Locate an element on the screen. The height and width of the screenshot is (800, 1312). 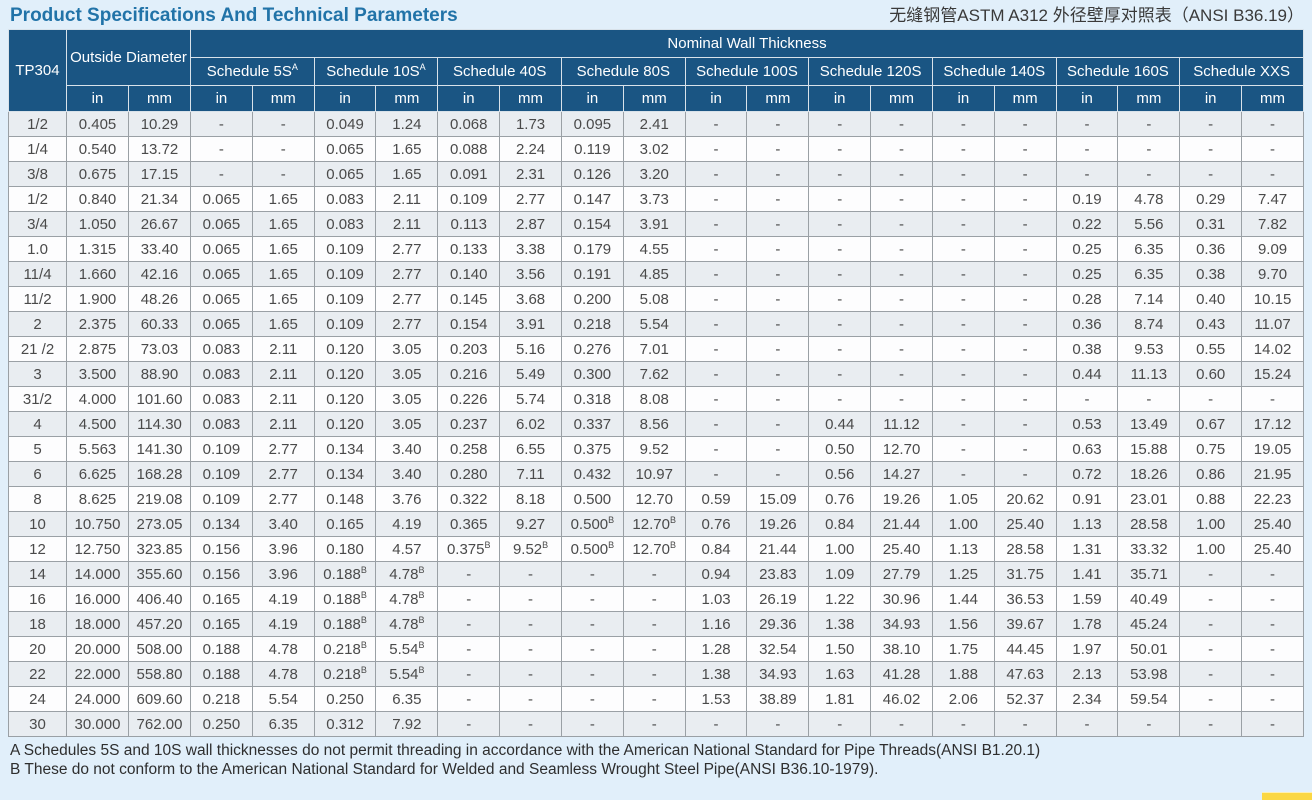
value-cell: 0.083 is located at coordinates (345, 224).